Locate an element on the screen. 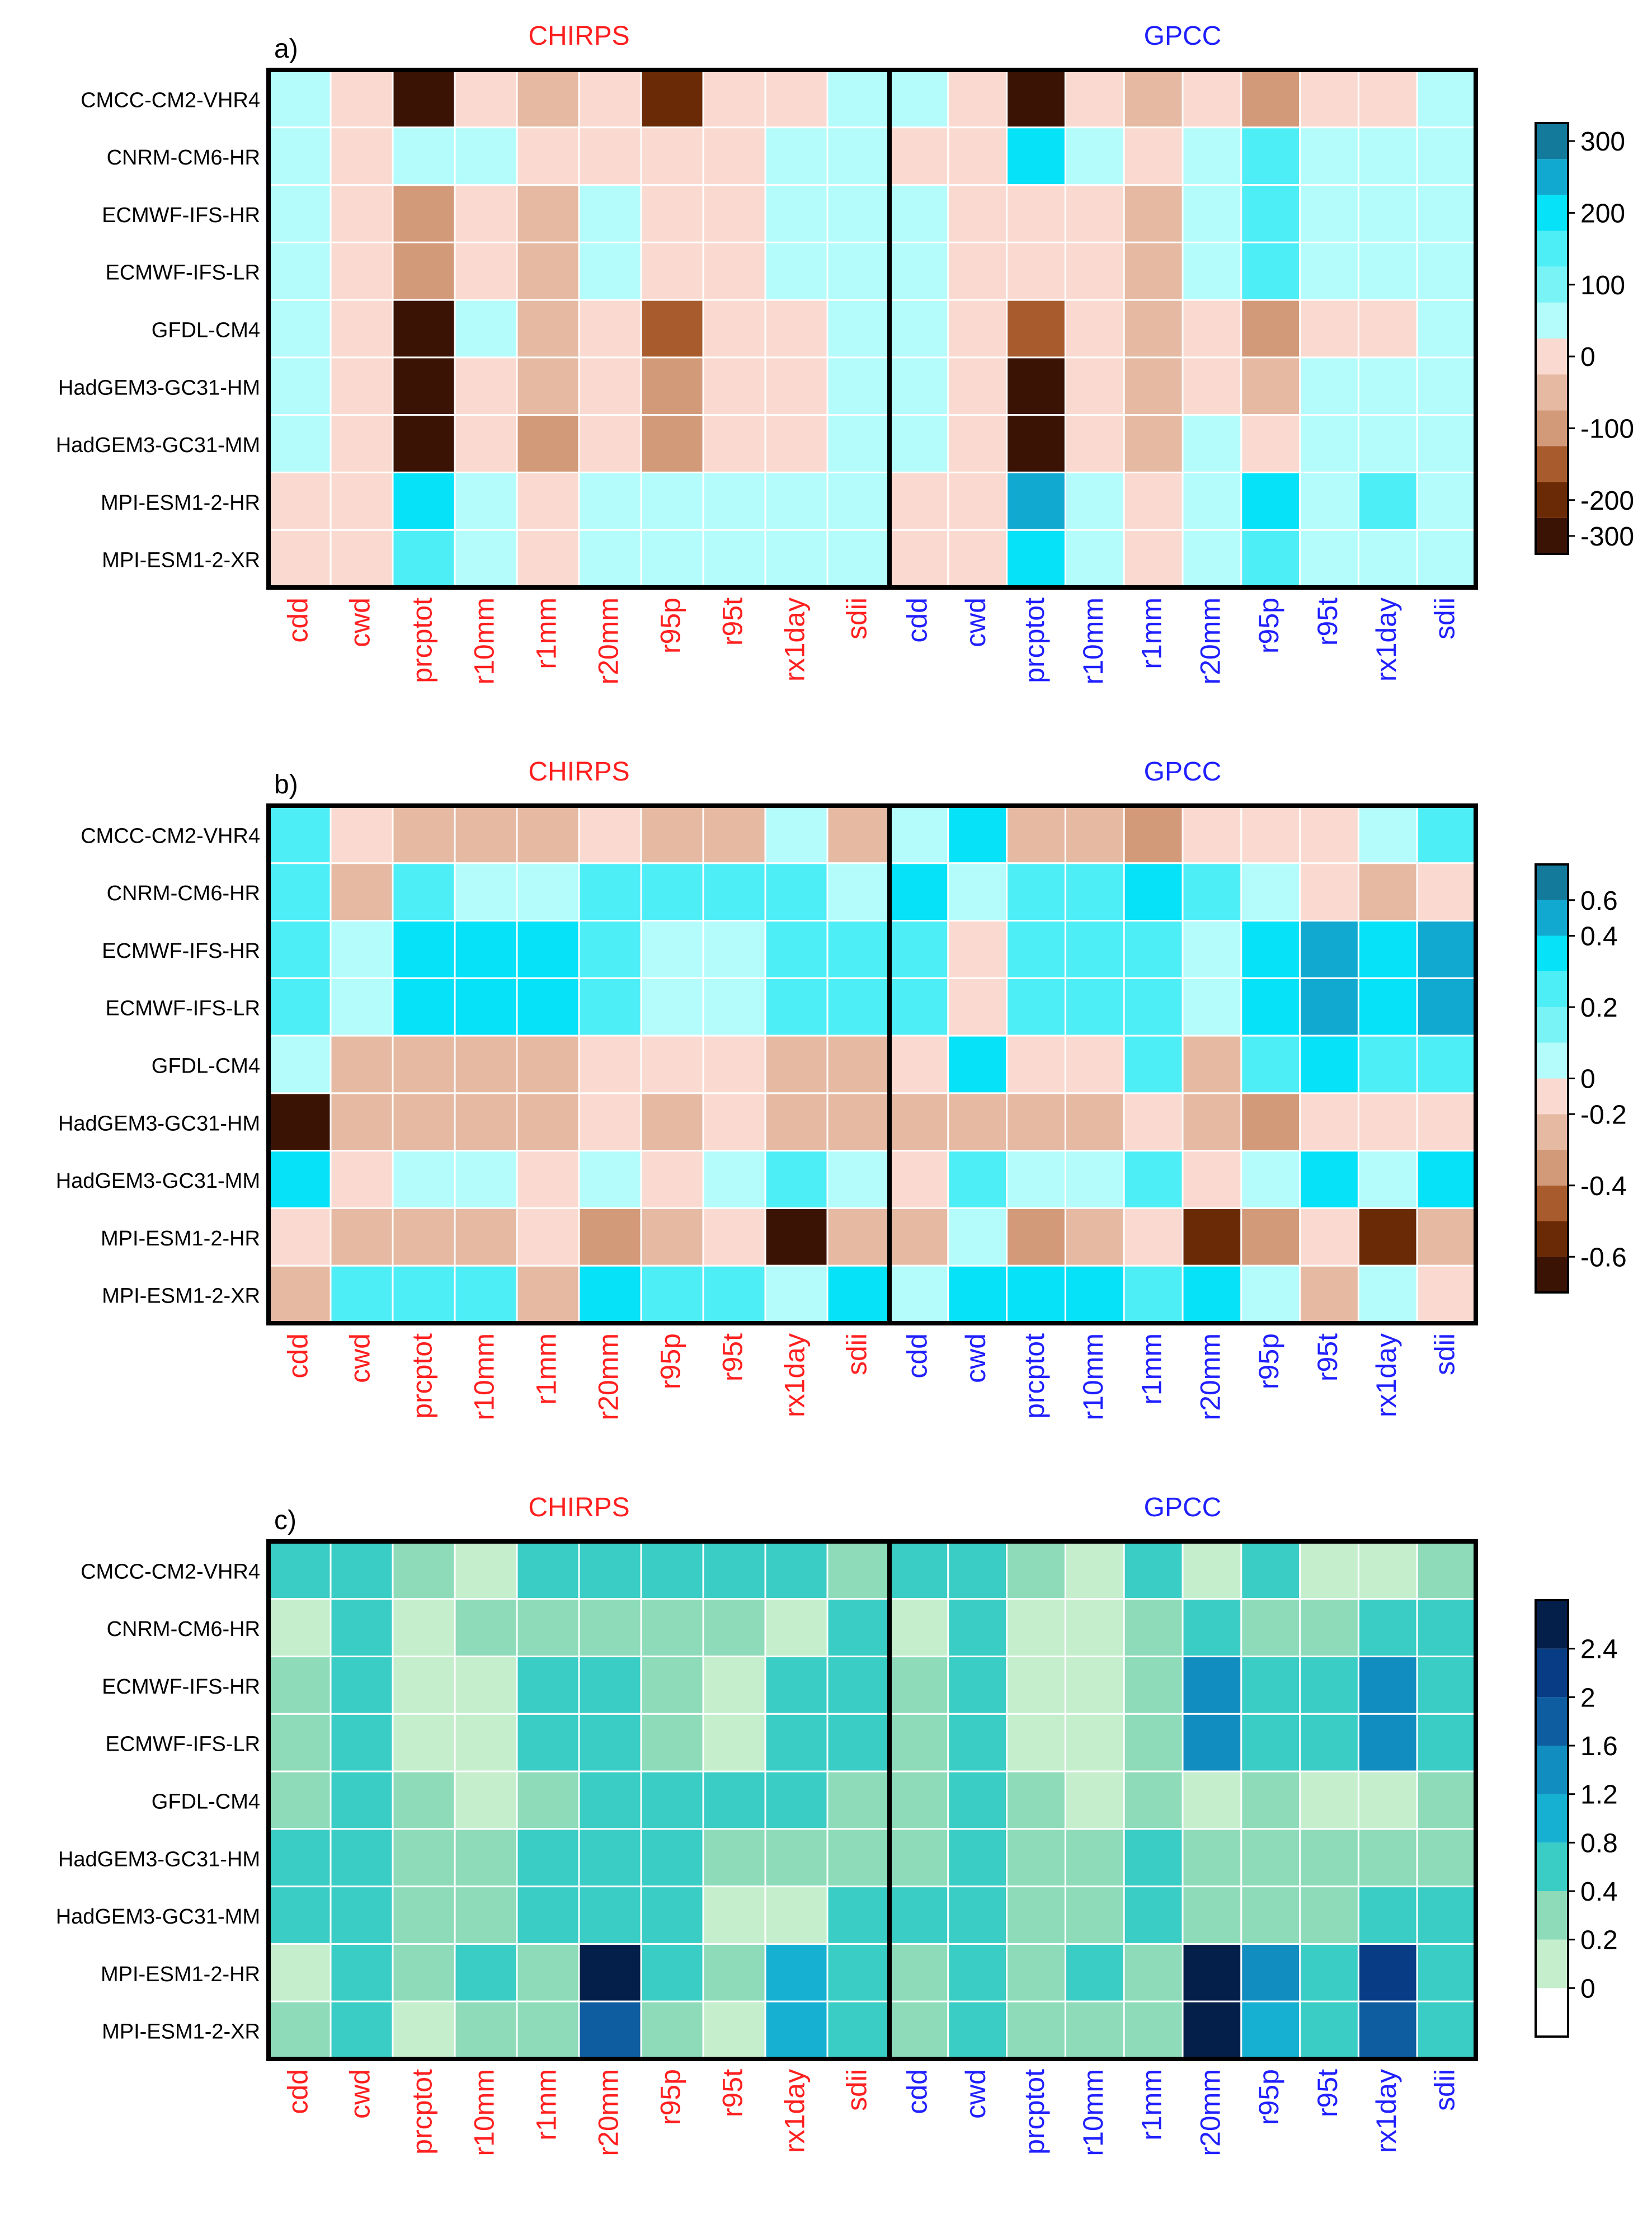 Image resolution: width=1652 pixels, height=2238 pixels. row-label: HadGEM3-GC31-MM is located at coordinates (158, 445).